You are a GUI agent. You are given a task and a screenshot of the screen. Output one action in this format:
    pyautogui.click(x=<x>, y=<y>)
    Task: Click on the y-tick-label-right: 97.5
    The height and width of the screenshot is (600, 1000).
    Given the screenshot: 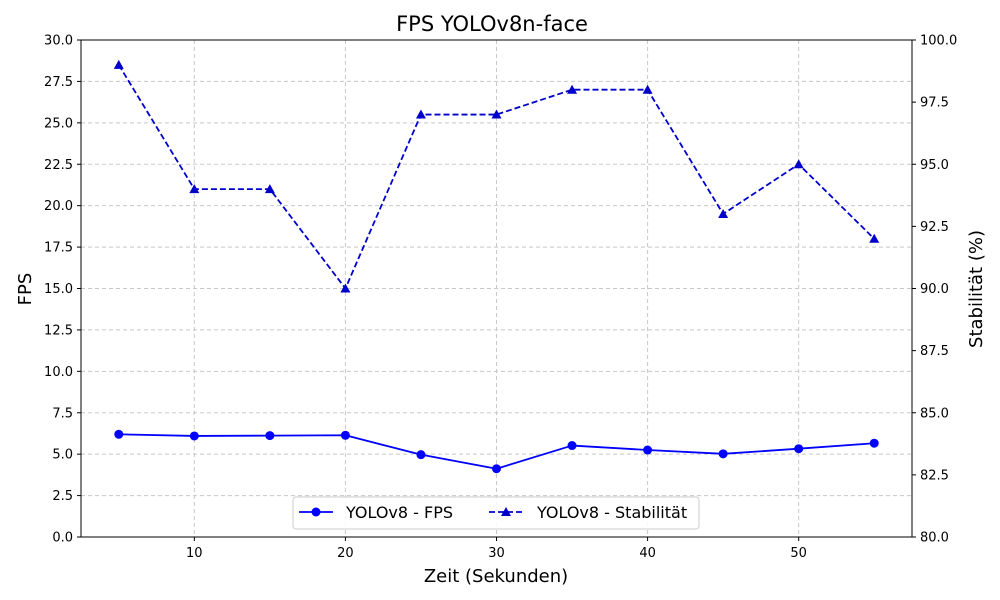 What is the action you would take?
    pyautogui.click(x=934, y=103)
    